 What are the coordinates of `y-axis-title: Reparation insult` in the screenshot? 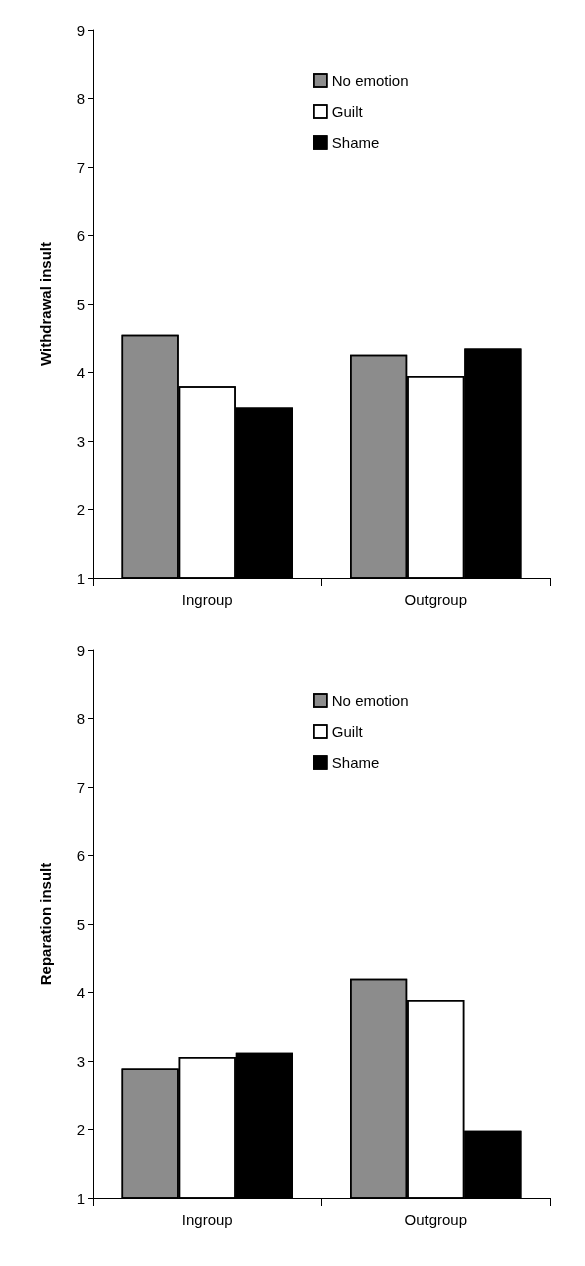 It's located at (45, 924).